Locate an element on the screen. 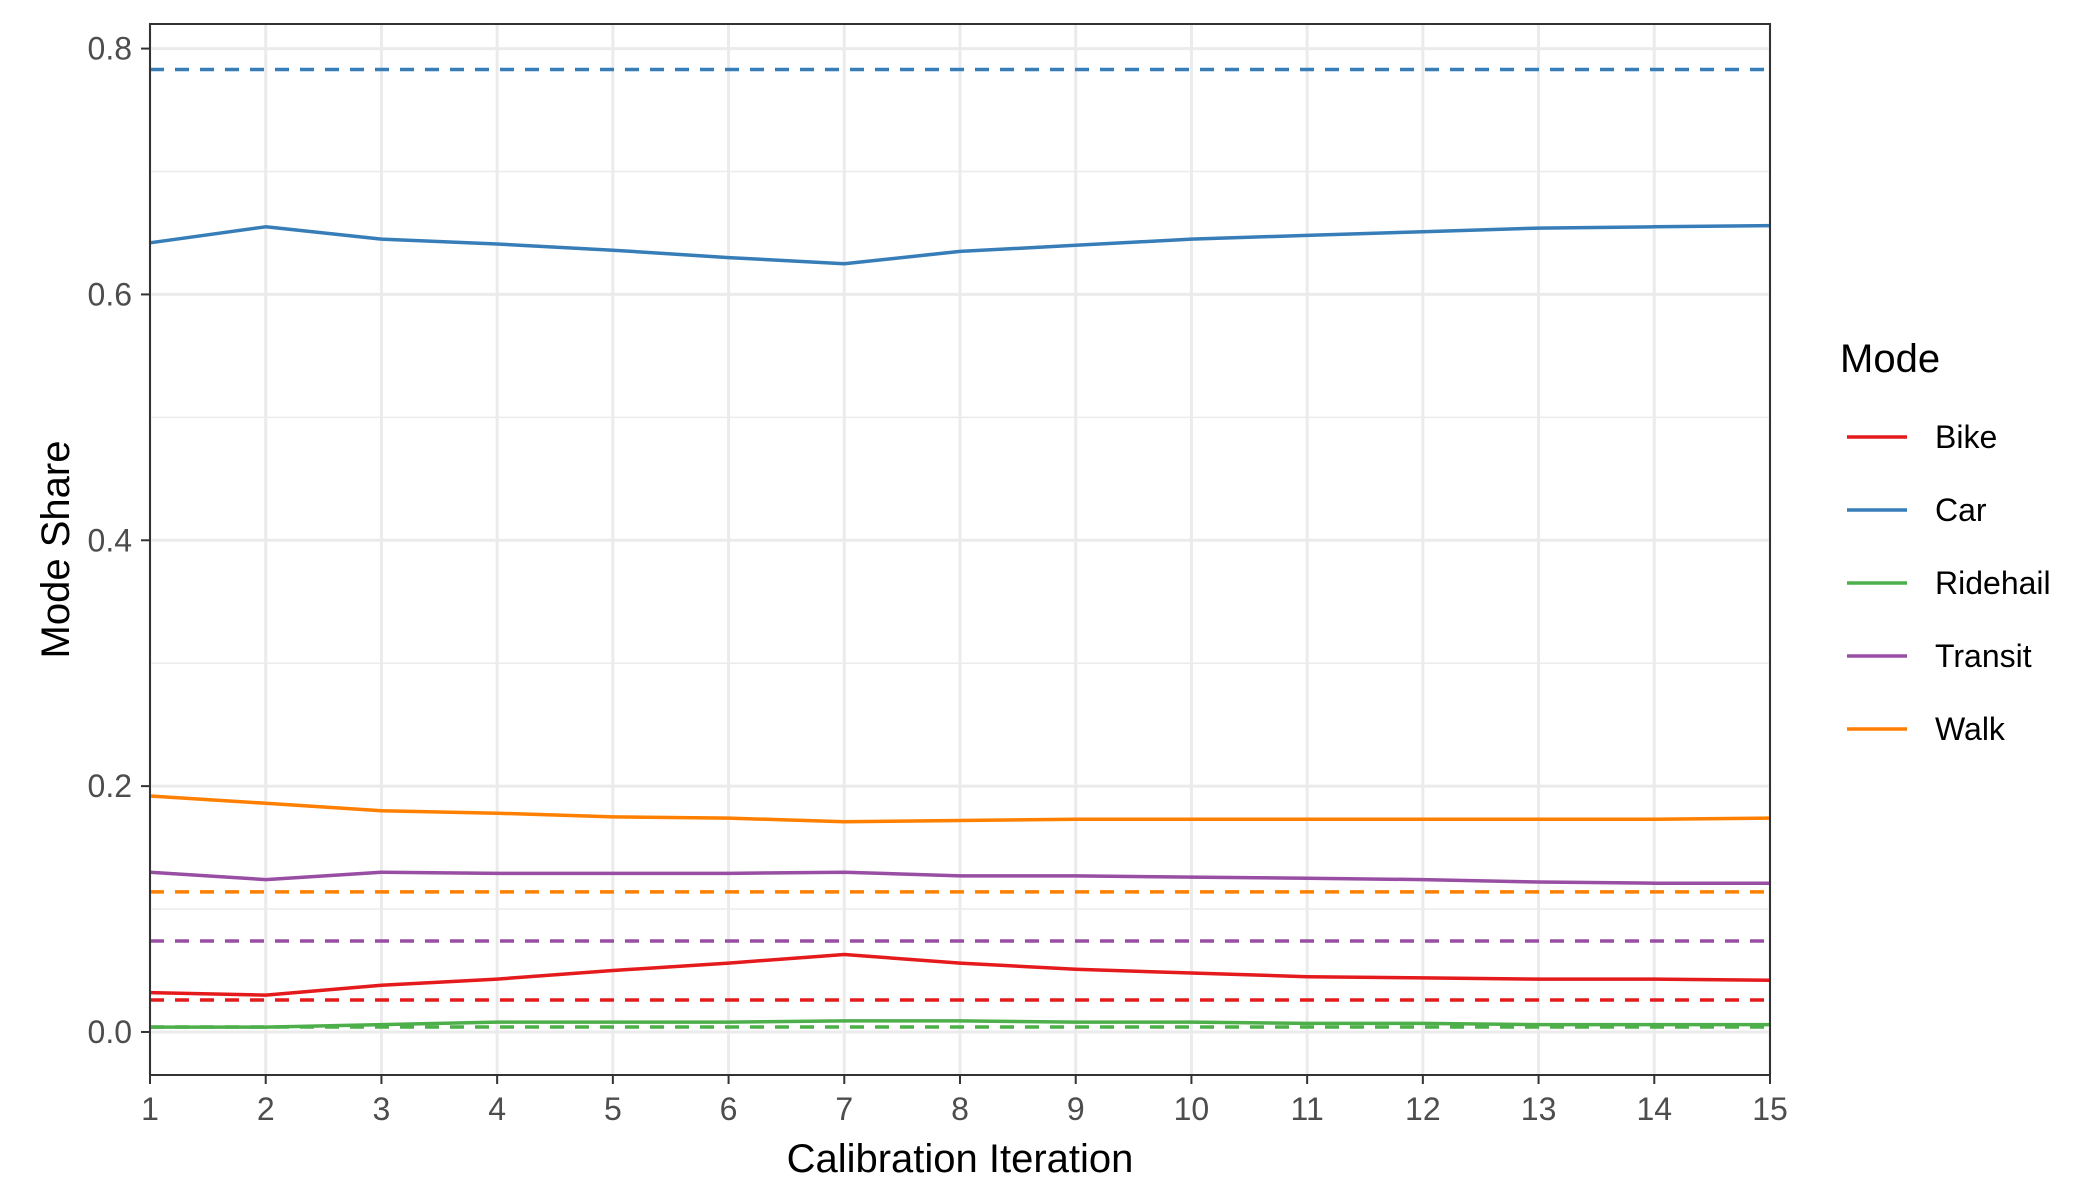  legend-label-walk: Walk is located at coordinates (1970, 729).